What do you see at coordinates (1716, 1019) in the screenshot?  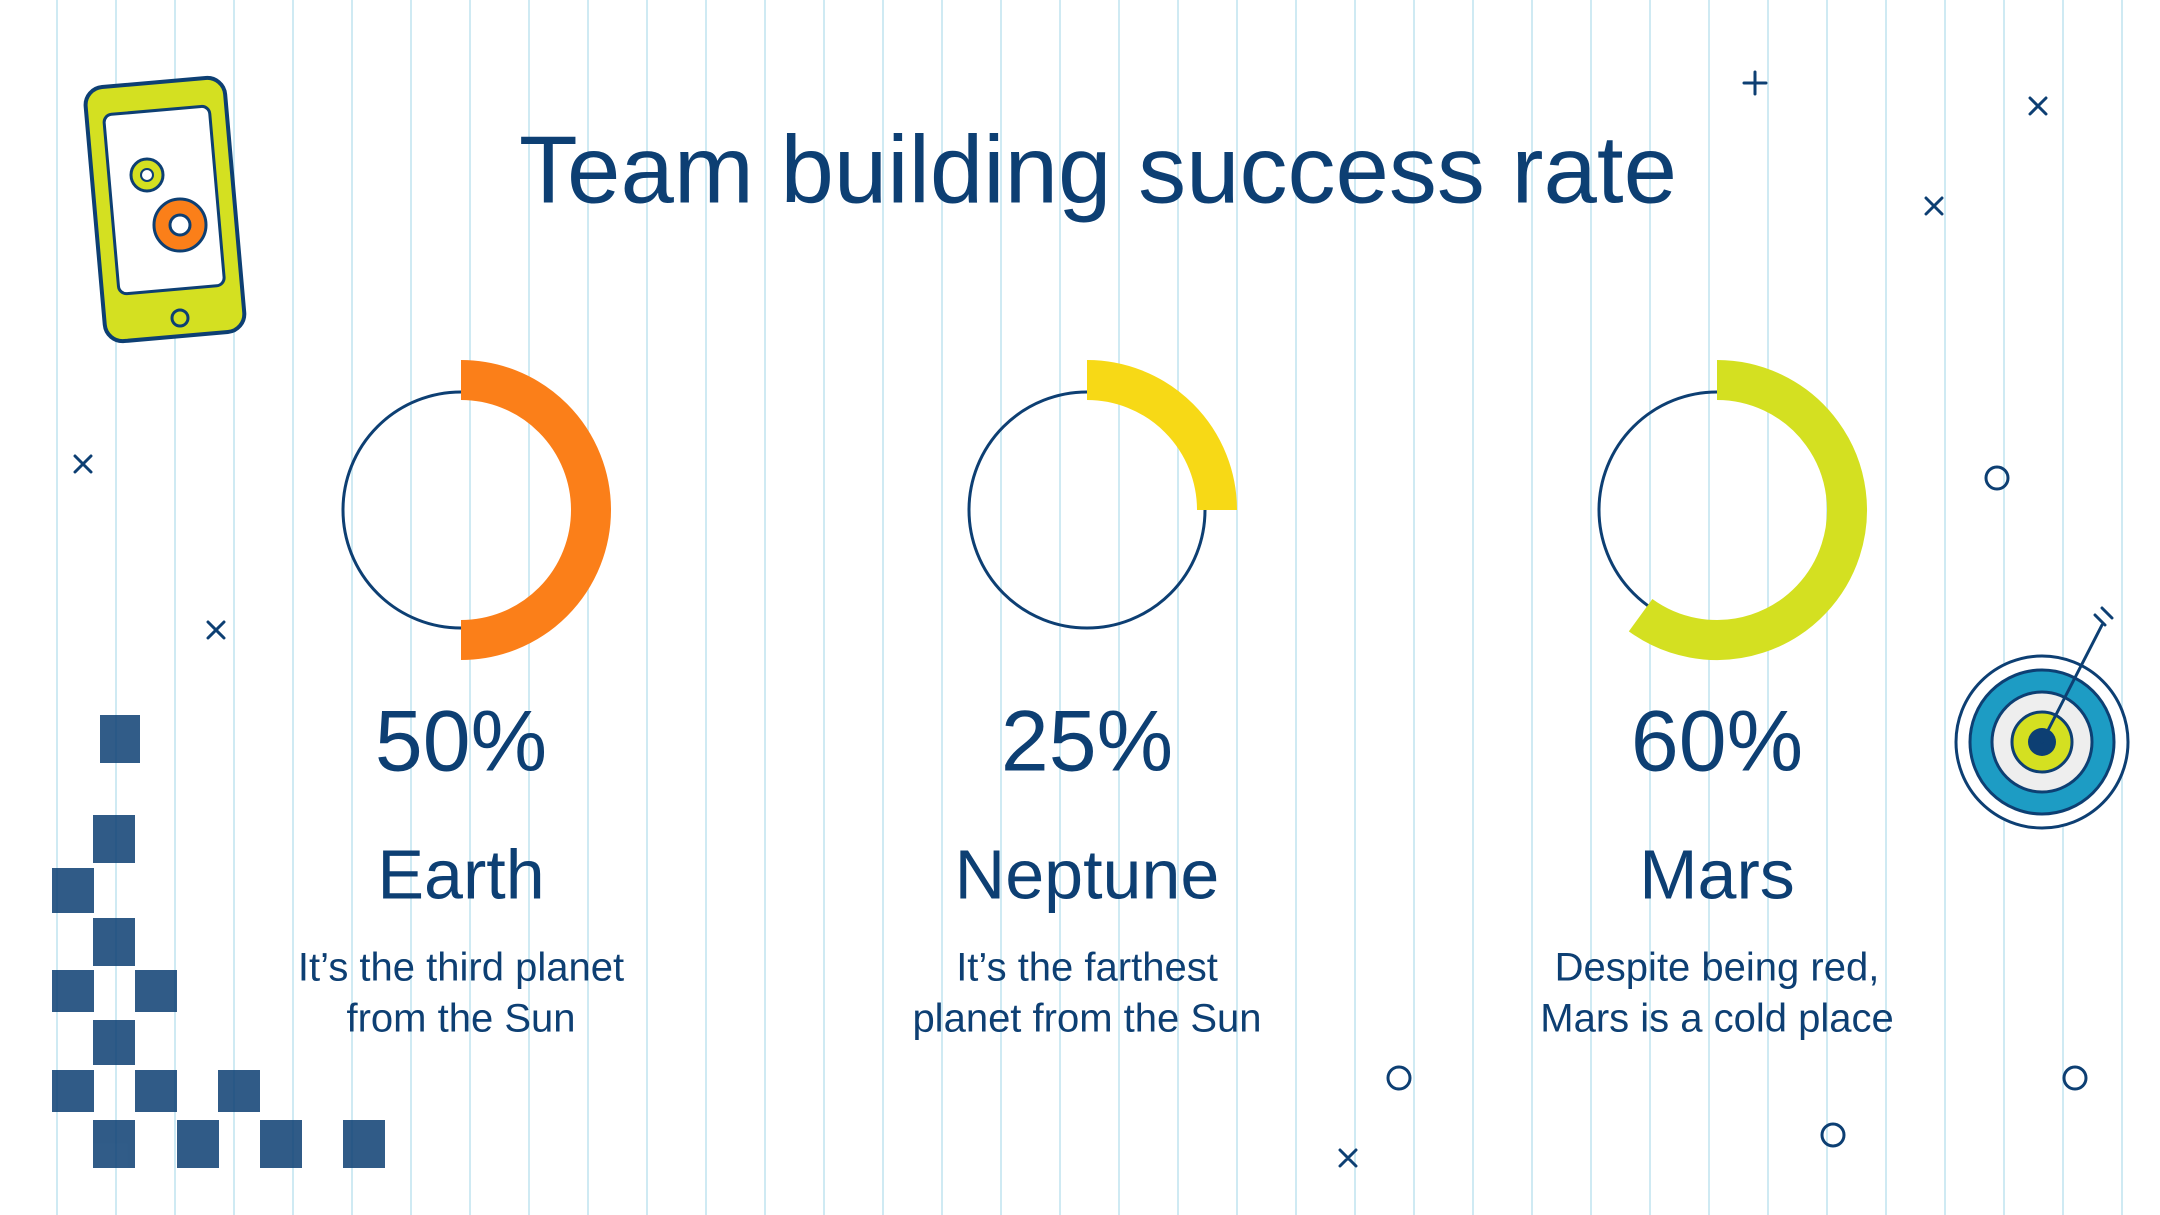 I see `item-description: Mars is a cold place` at bounding box center [1716, 1019].